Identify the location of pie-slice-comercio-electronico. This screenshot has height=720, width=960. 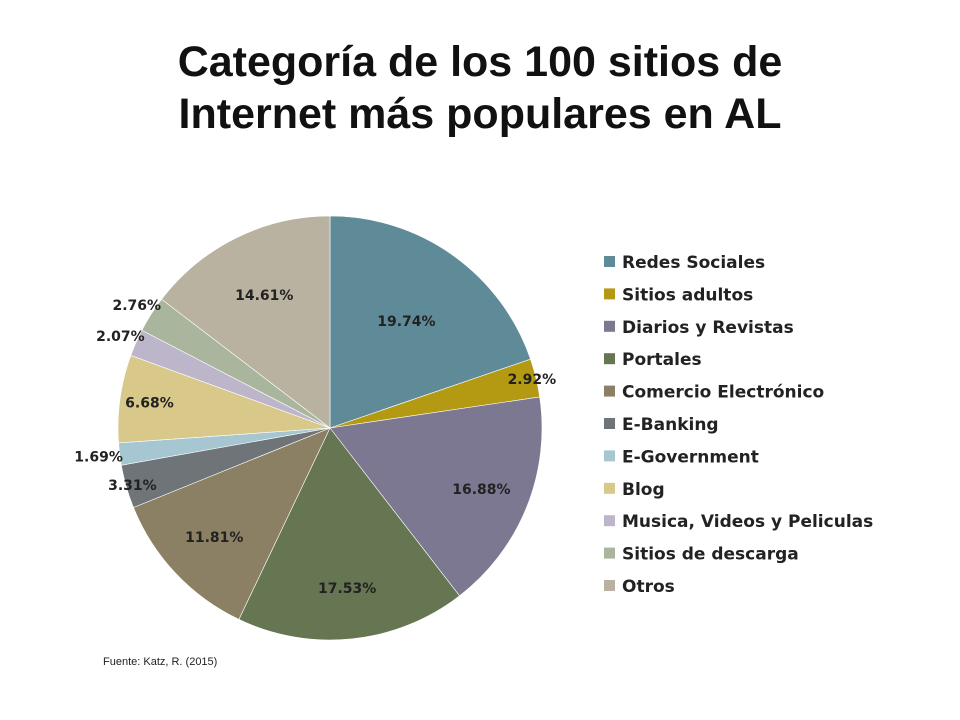
(232, 523).